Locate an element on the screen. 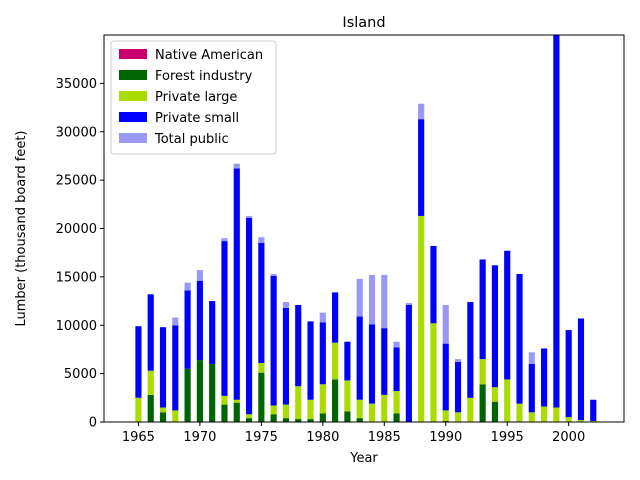 The width and height of the screenshot is (640, 480). bar-private-small-1996 is located at coordinates (519, 338).